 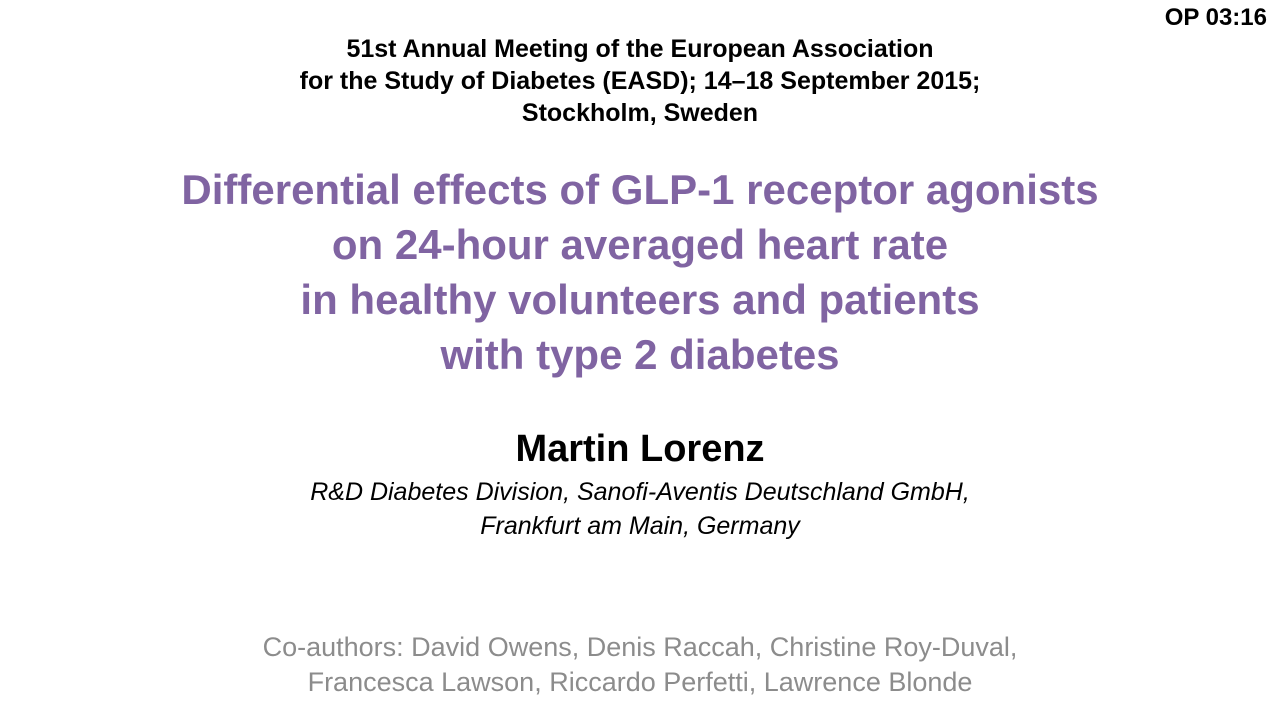 What do you see at coordinates (640, 354) in the screenshot?
I see `title-line: with type 2 diabetes` at bounding box center [640, 354].